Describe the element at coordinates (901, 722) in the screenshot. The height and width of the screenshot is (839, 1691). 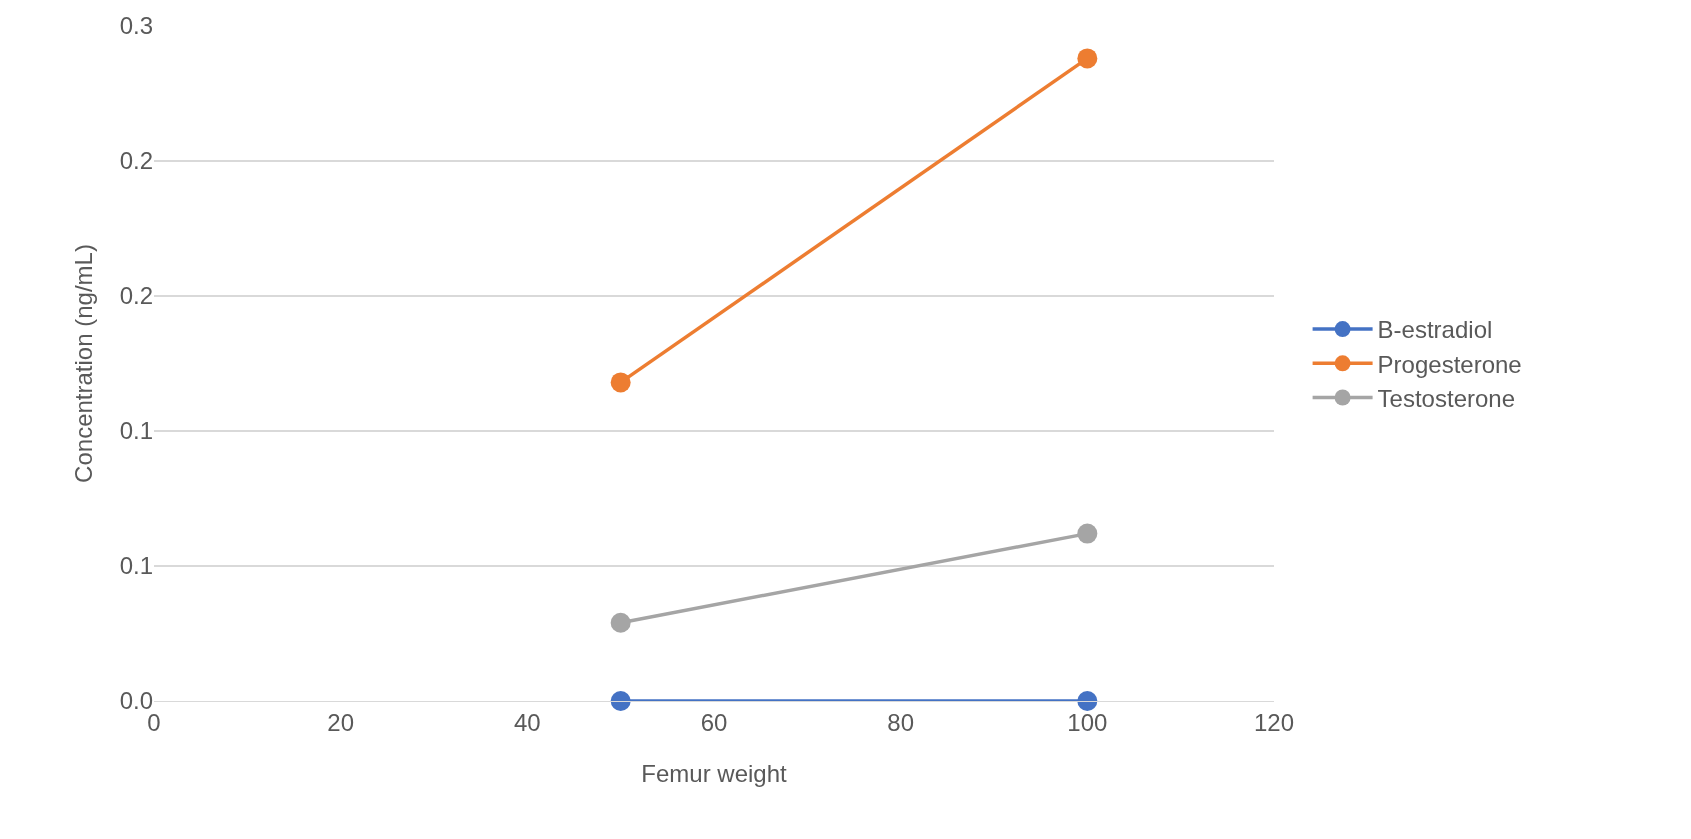
I see `x-tick-label: 80` at that location.